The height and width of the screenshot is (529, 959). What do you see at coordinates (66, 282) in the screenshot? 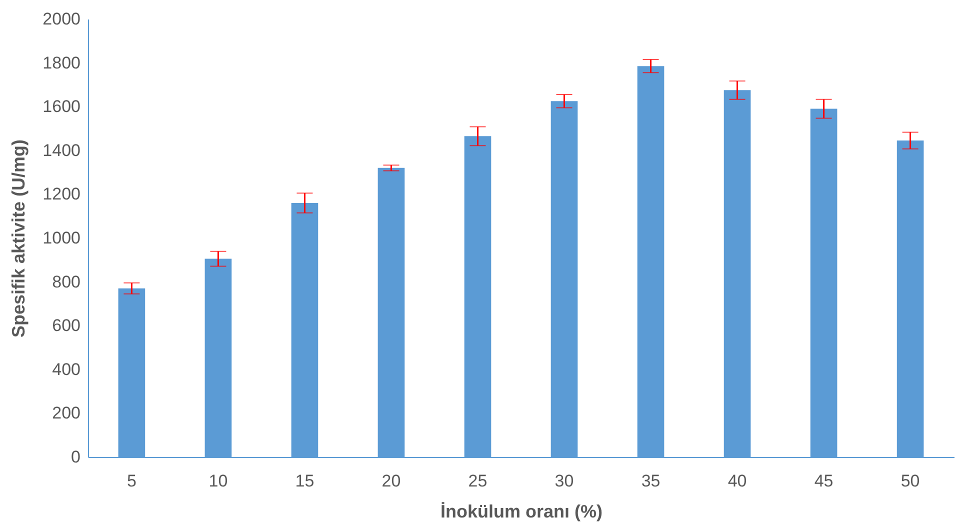
I see `y-tick-label: 800` at bounding box center [66, 282].